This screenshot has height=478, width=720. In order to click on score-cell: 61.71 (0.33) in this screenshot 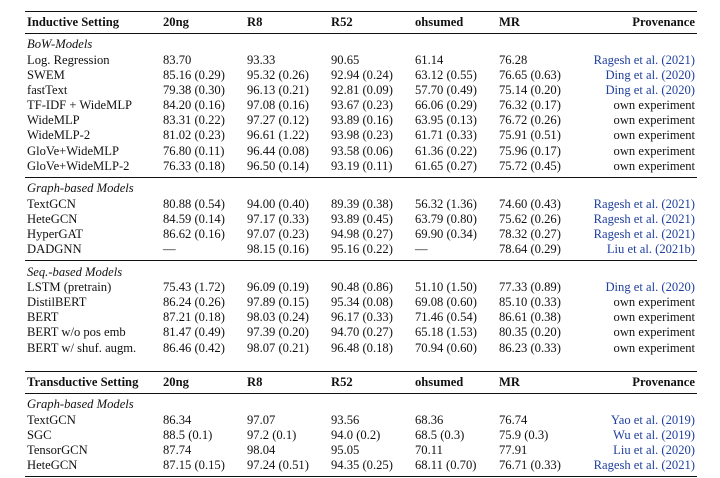, I will do `click(446, 135)`.